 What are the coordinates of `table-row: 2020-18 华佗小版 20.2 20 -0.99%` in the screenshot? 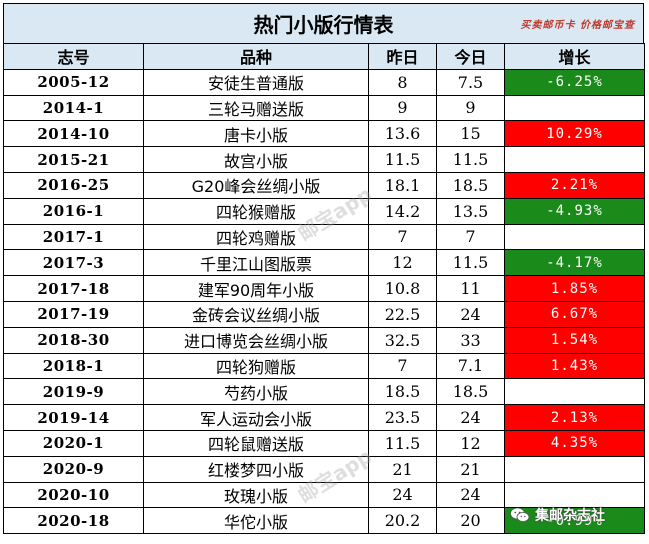 It's located at (324, 521).